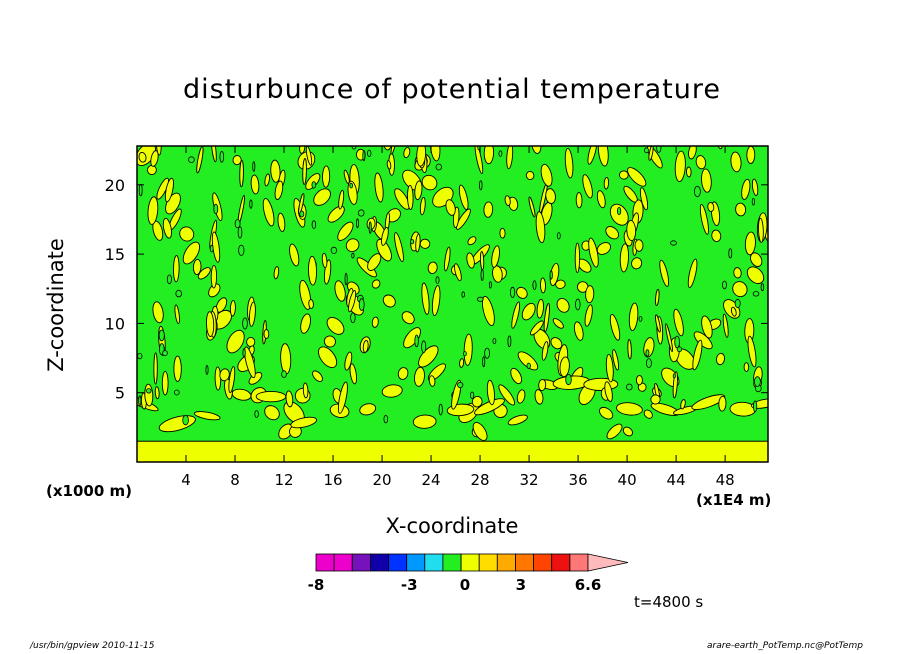  I want to click on x-tick-label: 8, so click(235, 480).